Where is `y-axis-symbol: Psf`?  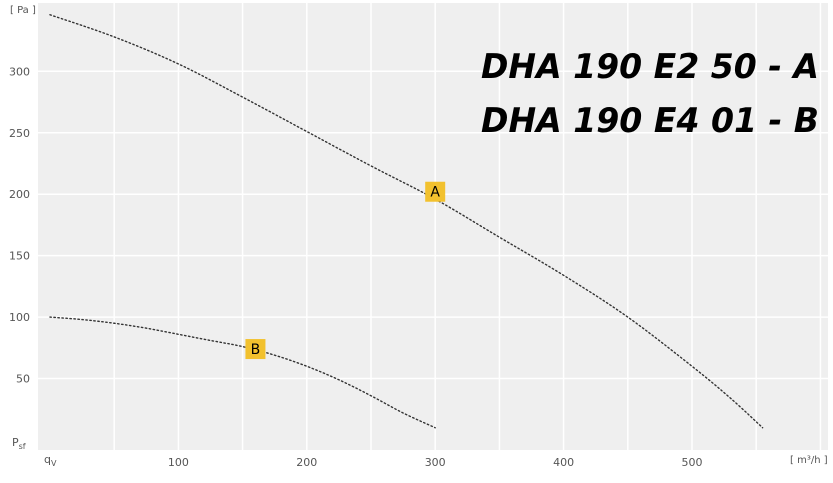 y-axis-symbol: Psf is located at coordinates (19, 443).